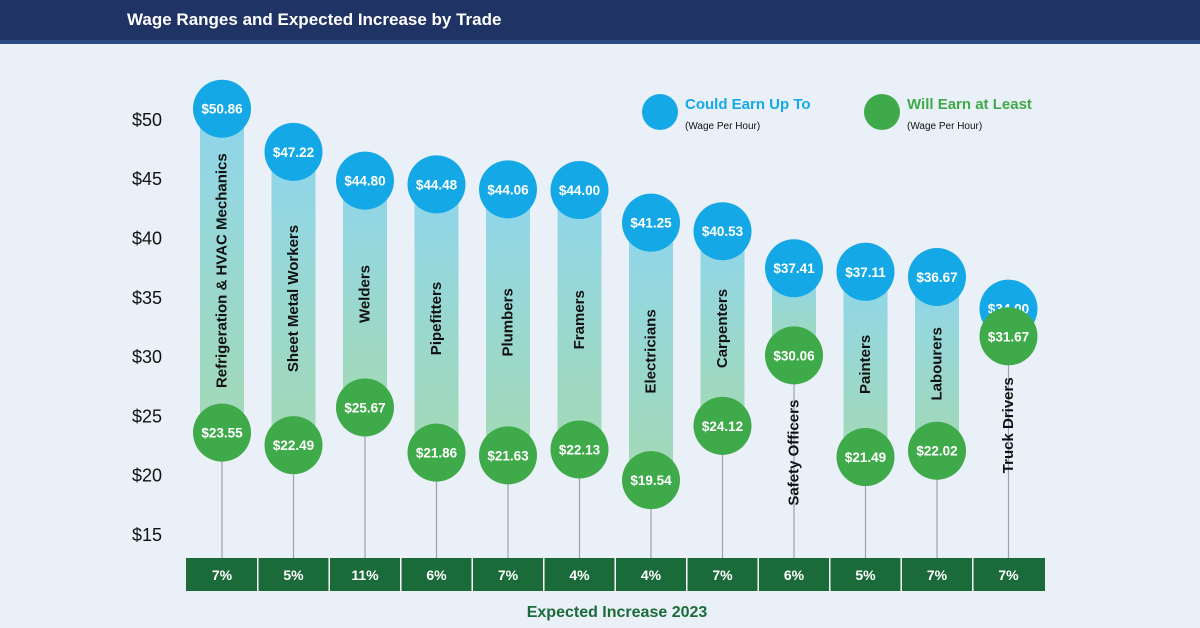 The image size is (1200, 628). I want to click on max-wage-label: $37.11, so click(865, 272).